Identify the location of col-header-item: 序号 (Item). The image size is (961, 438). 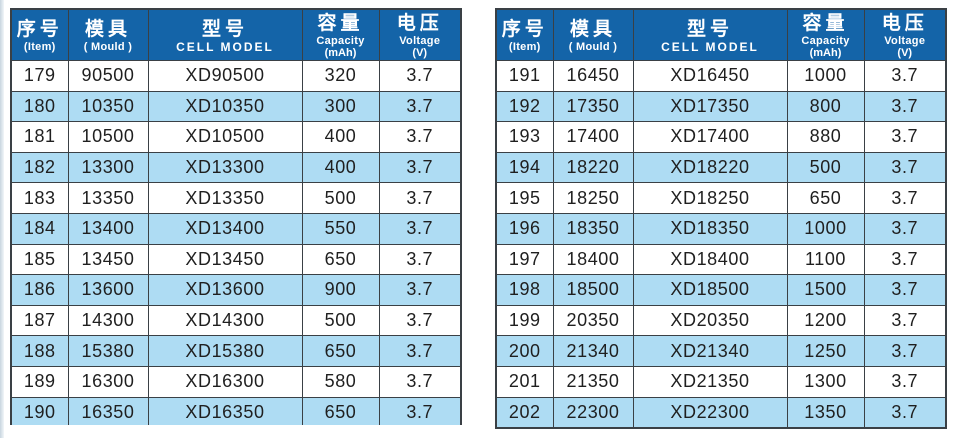
(39, 34).